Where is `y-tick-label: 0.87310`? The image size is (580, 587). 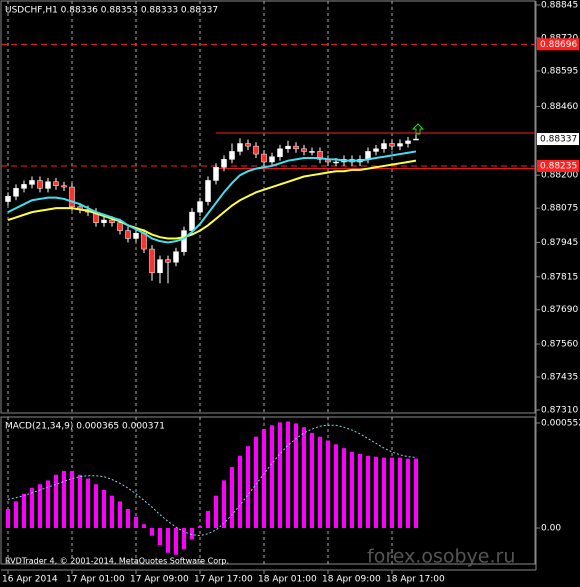 y-tick-label: 0.87310 is located at coordinates (559, 411).